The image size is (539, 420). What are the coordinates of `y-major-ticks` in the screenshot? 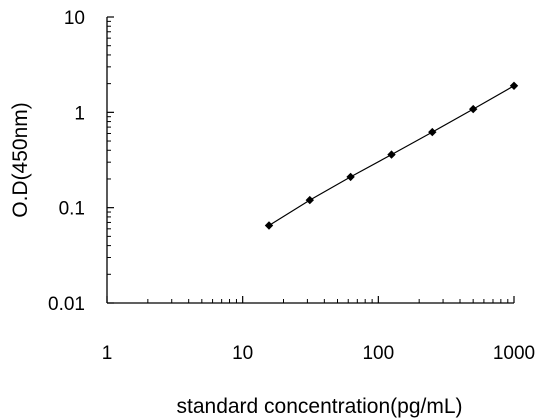 It's located at (110, 160).